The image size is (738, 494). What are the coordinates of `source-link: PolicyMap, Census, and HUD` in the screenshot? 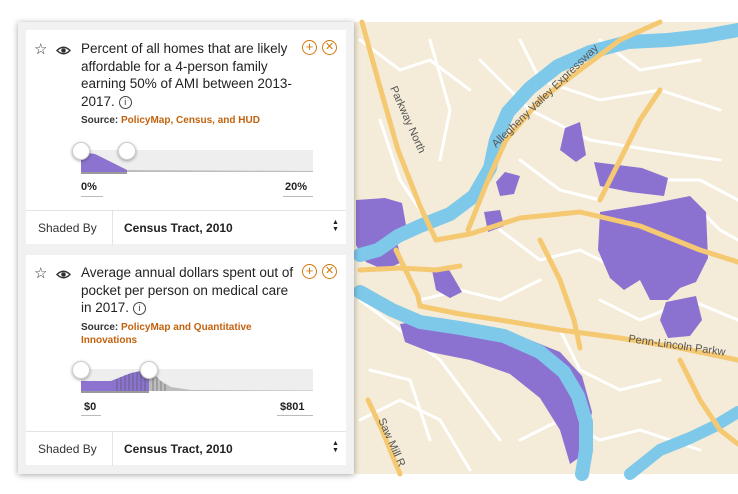 It's located at (190, 120).